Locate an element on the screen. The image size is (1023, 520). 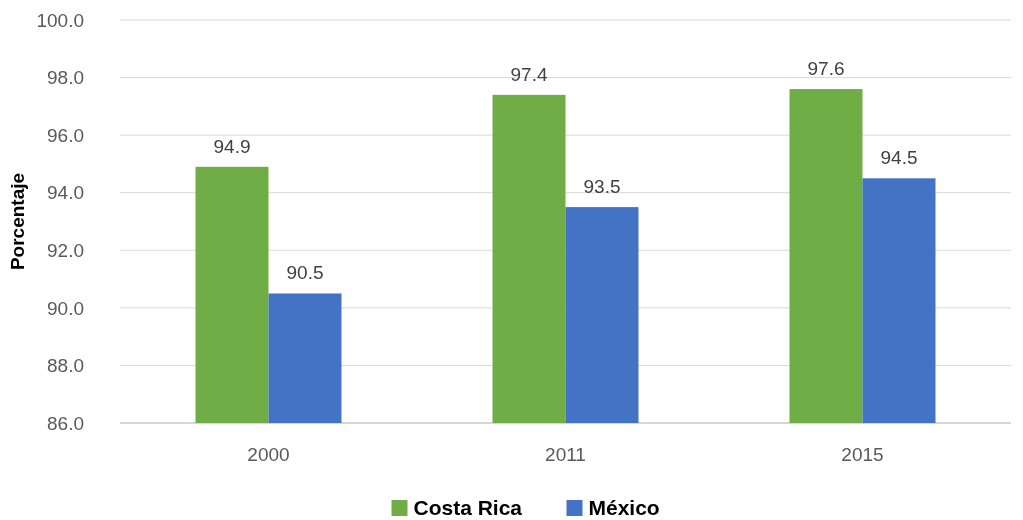
data-label: 93.5 is located at coordinates (602, 187).